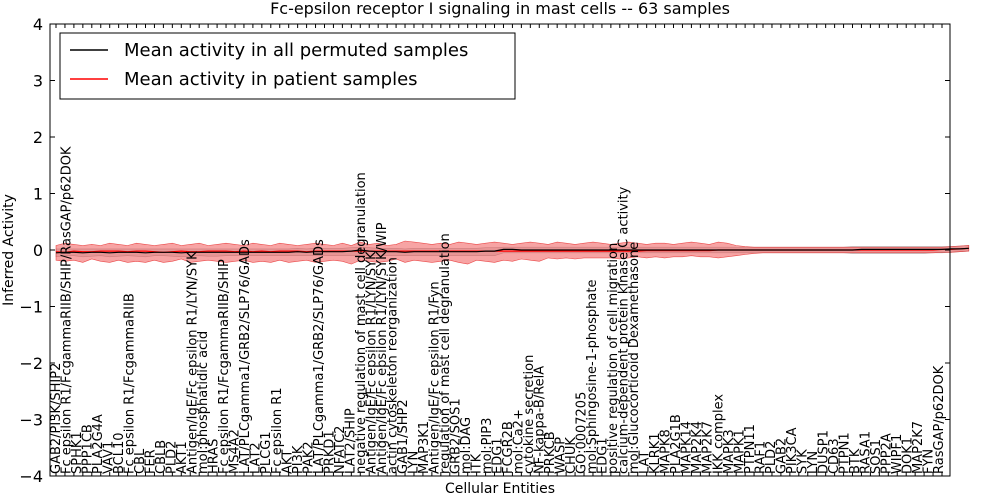 The height and width of the screenshot is (500, 1000). What do you see at coordinates (844, 453) in the screenshot?
I see `x-tick-label: PTPN1` at bounding box center [844, 453].